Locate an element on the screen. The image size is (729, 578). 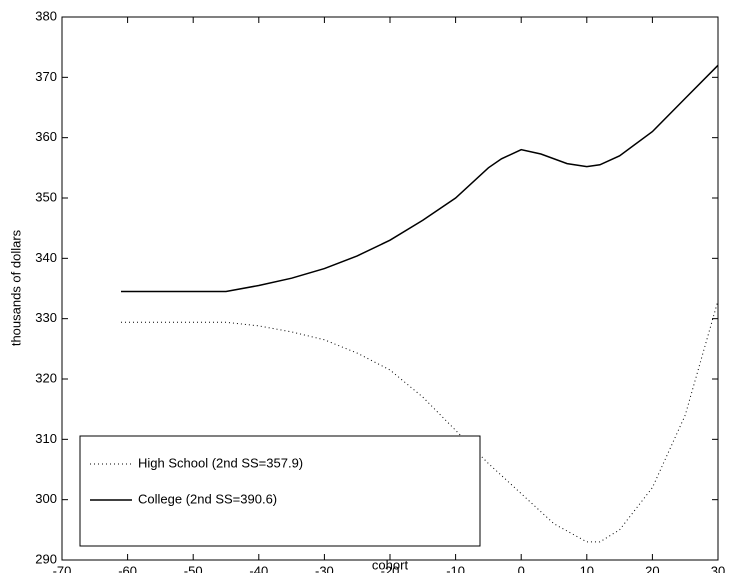
x-tick-label: -50 is located at coordinates (193, 568).